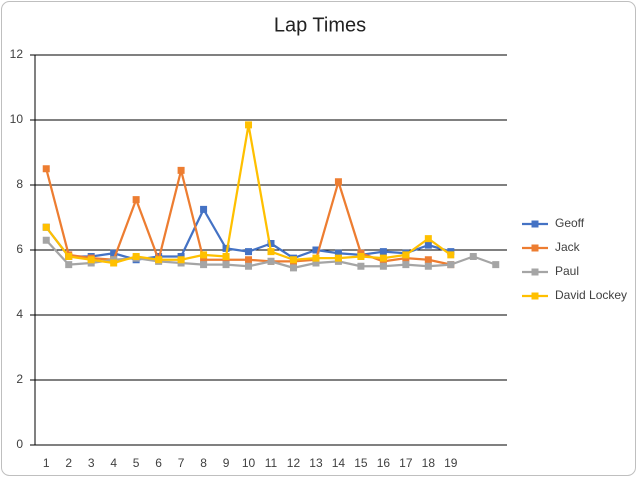 Image resolution: width=640 pixels, height=480 pixels. I want to click on legend-label: David Lockey, so click(591, 295).